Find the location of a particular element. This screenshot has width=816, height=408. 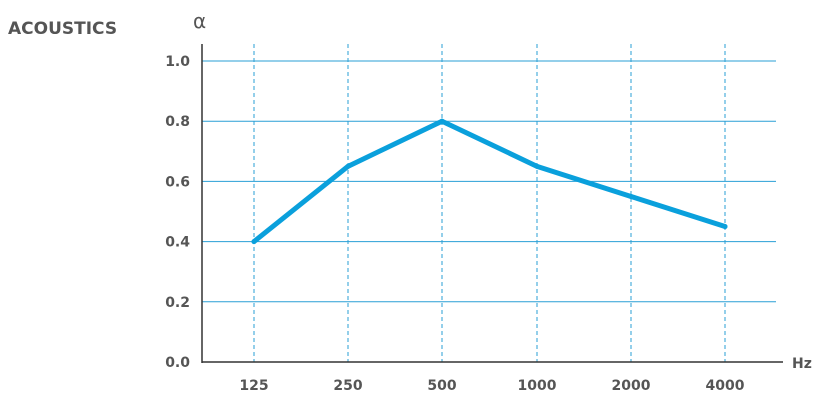

y-tick-label: 0.8 is located at coordinates (177, 122).